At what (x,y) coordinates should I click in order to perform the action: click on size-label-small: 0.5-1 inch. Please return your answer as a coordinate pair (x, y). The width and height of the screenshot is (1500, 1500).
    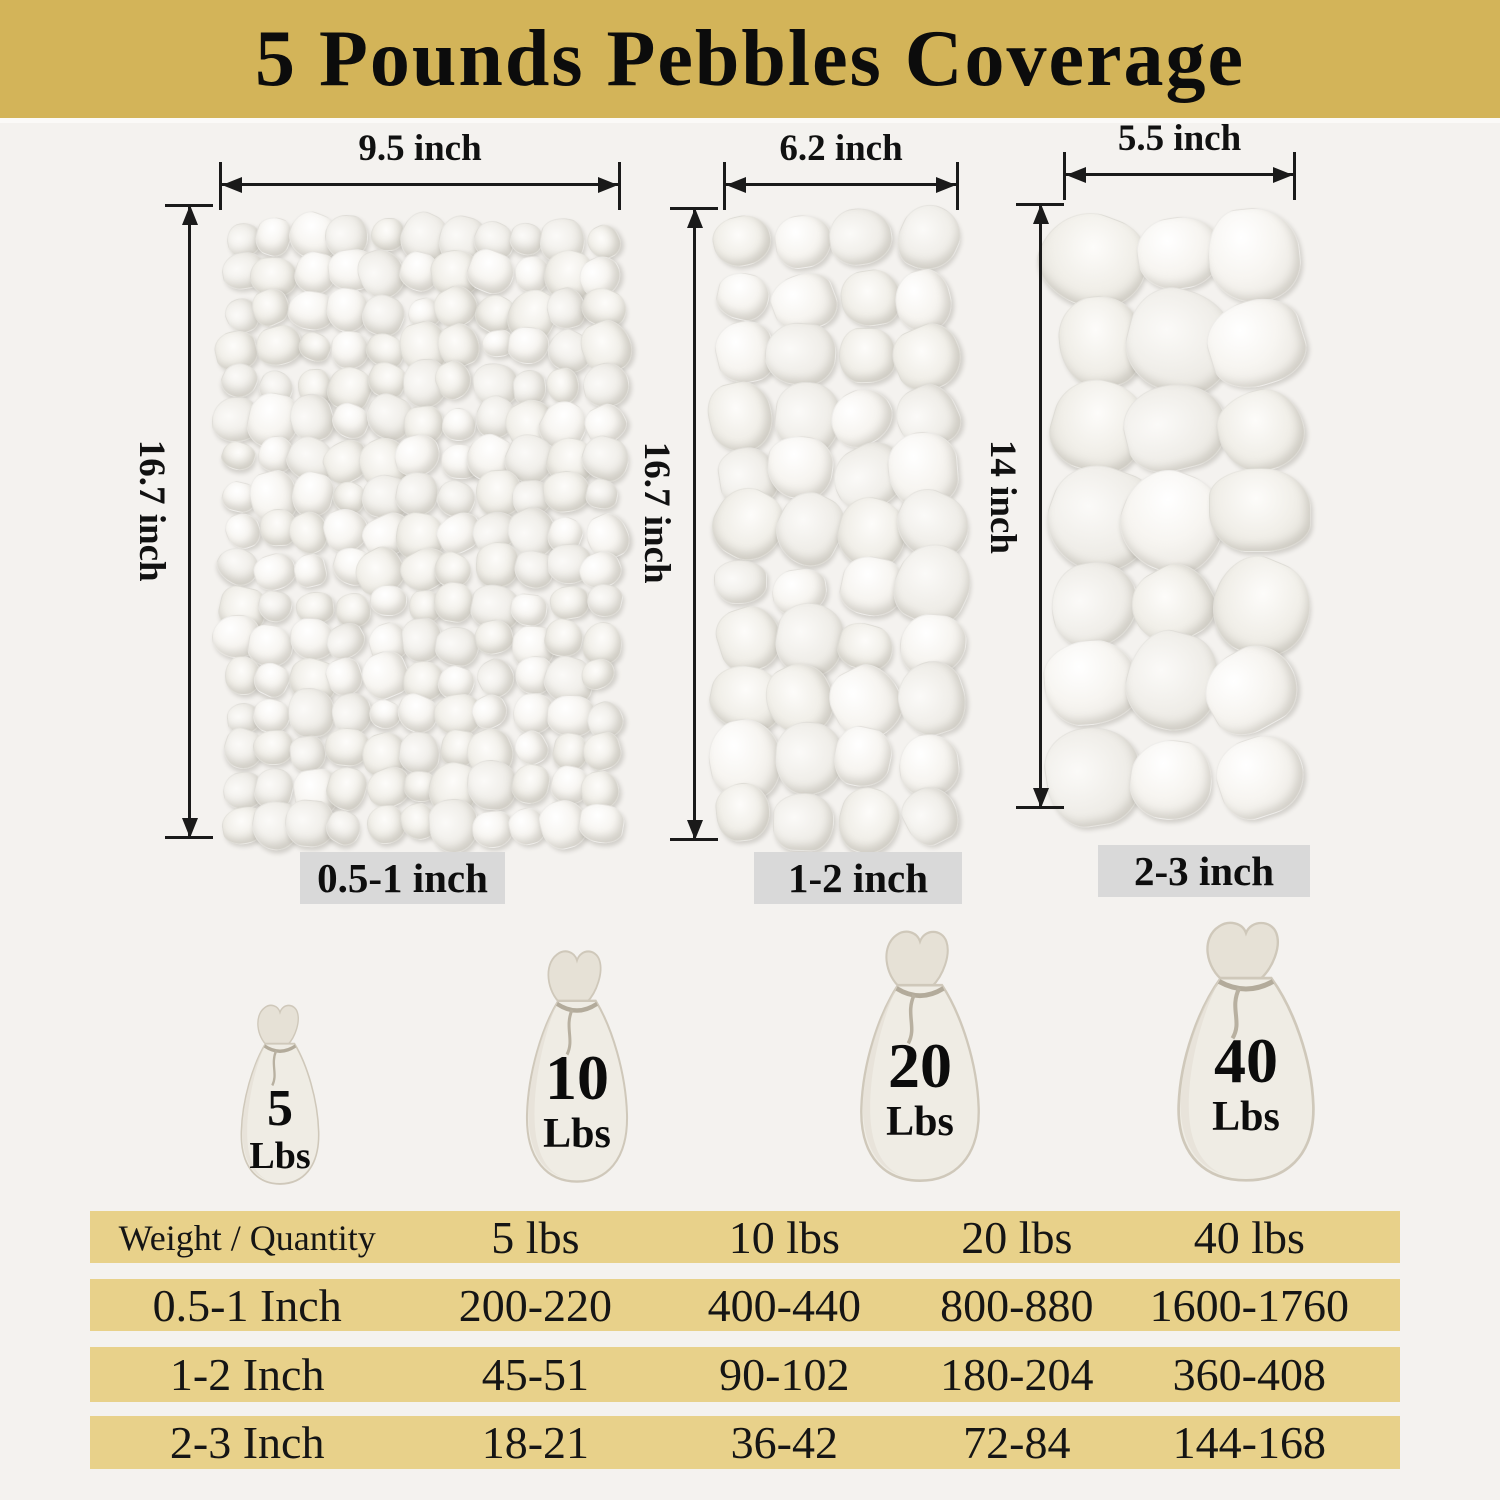
    Looking at the image, I should click on (402, 878).